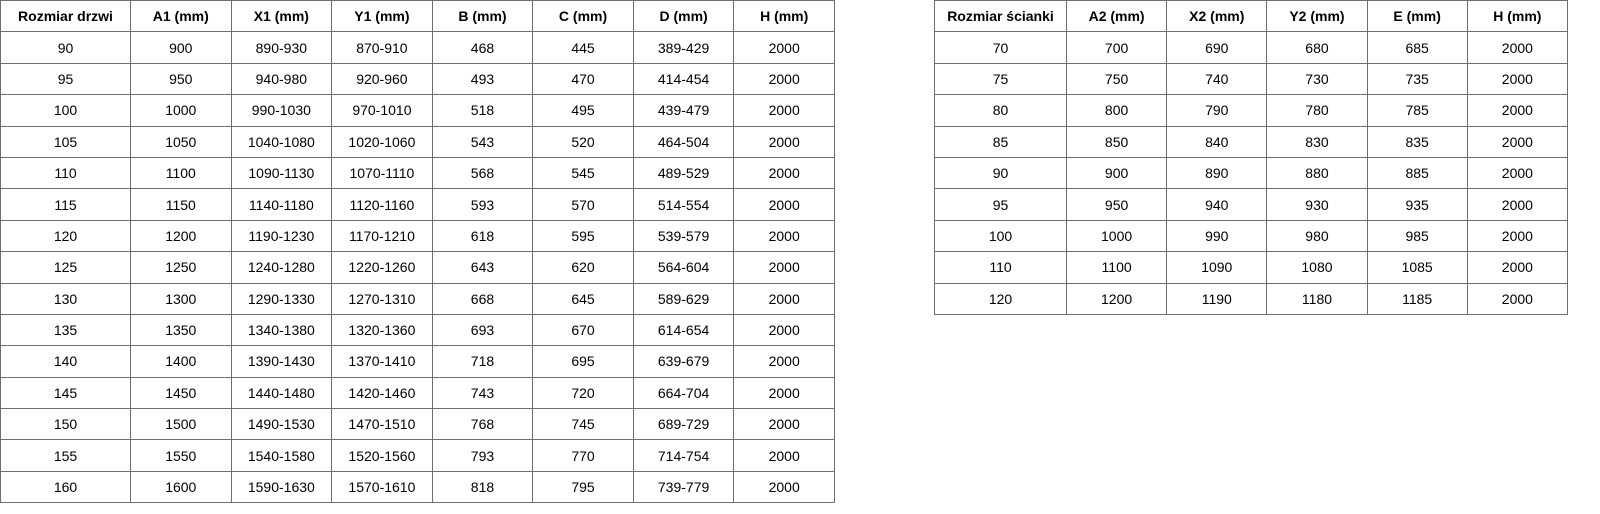 The image size is (1600, 514). What do you see at coordinates (1417, 173) in the screenshot?
I see `table-cell: 885` at bounding box center [1417, 173].